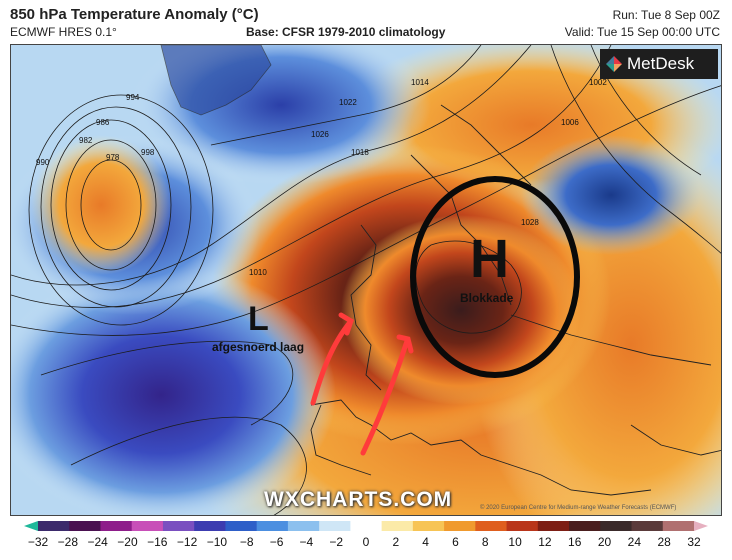 This screenshot has width=732, height=560. Describe the element at coordinates (545, 542) in the screenshot. I see `colorbar-tick-label: 12` at that location.